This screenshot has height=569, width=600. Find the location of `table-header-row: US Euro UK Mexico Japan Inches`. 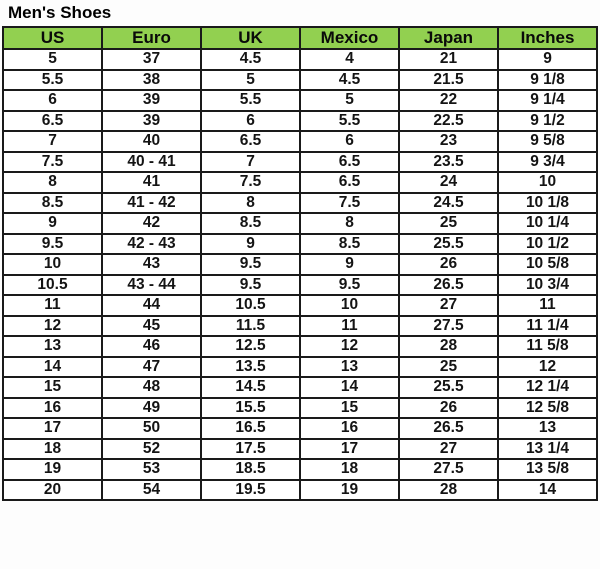

table-header-row: US Euro UK Mexico Japan Inches is located at coordinates (300, 38).